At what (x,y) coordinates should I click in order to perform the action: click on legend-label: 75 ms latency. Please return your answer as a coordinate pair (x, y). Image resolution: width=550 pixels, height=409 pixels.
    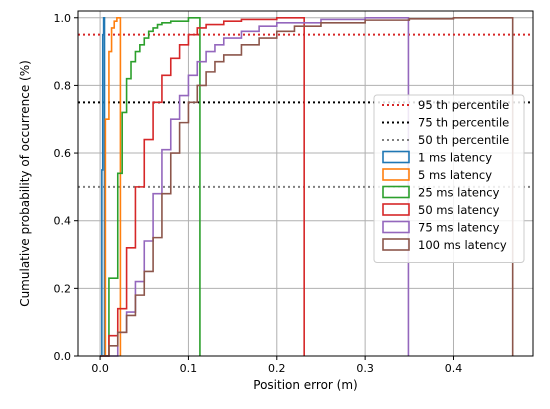
    Looking at the image, I should click on (459, 228).